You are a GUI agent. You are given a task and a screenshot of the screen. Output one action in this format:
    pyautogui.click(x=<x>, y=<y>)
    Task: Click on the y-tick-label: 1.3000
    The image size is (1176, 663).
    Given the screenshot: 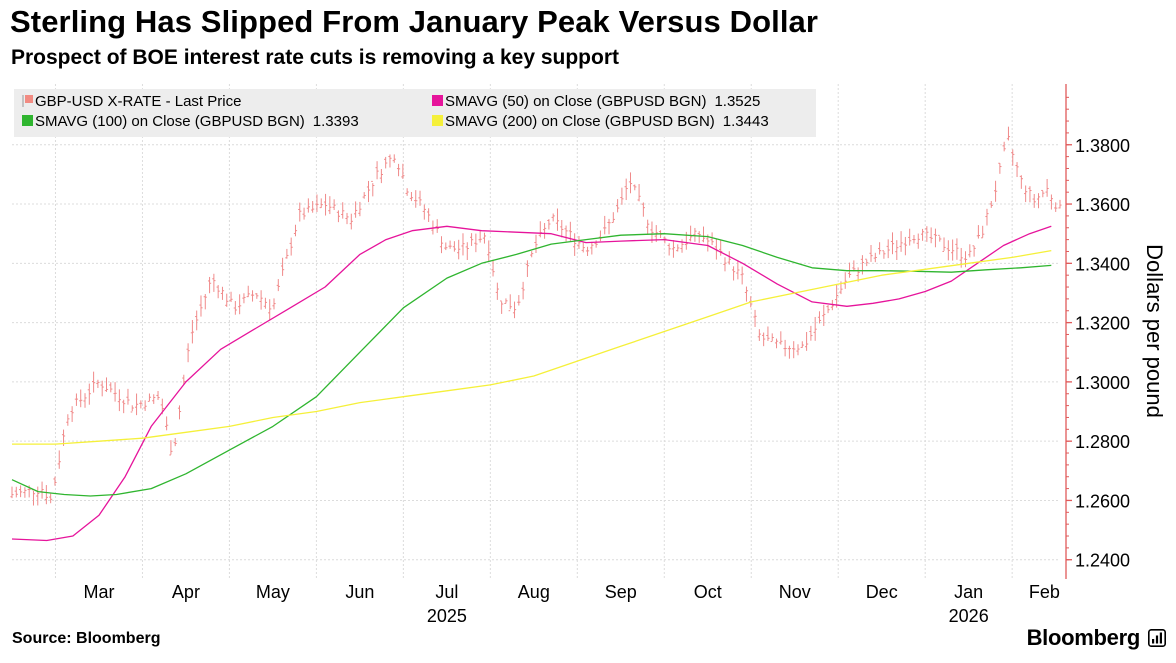 What is the action you would take?
    pyautogui.click(x=1102, y=383)
    